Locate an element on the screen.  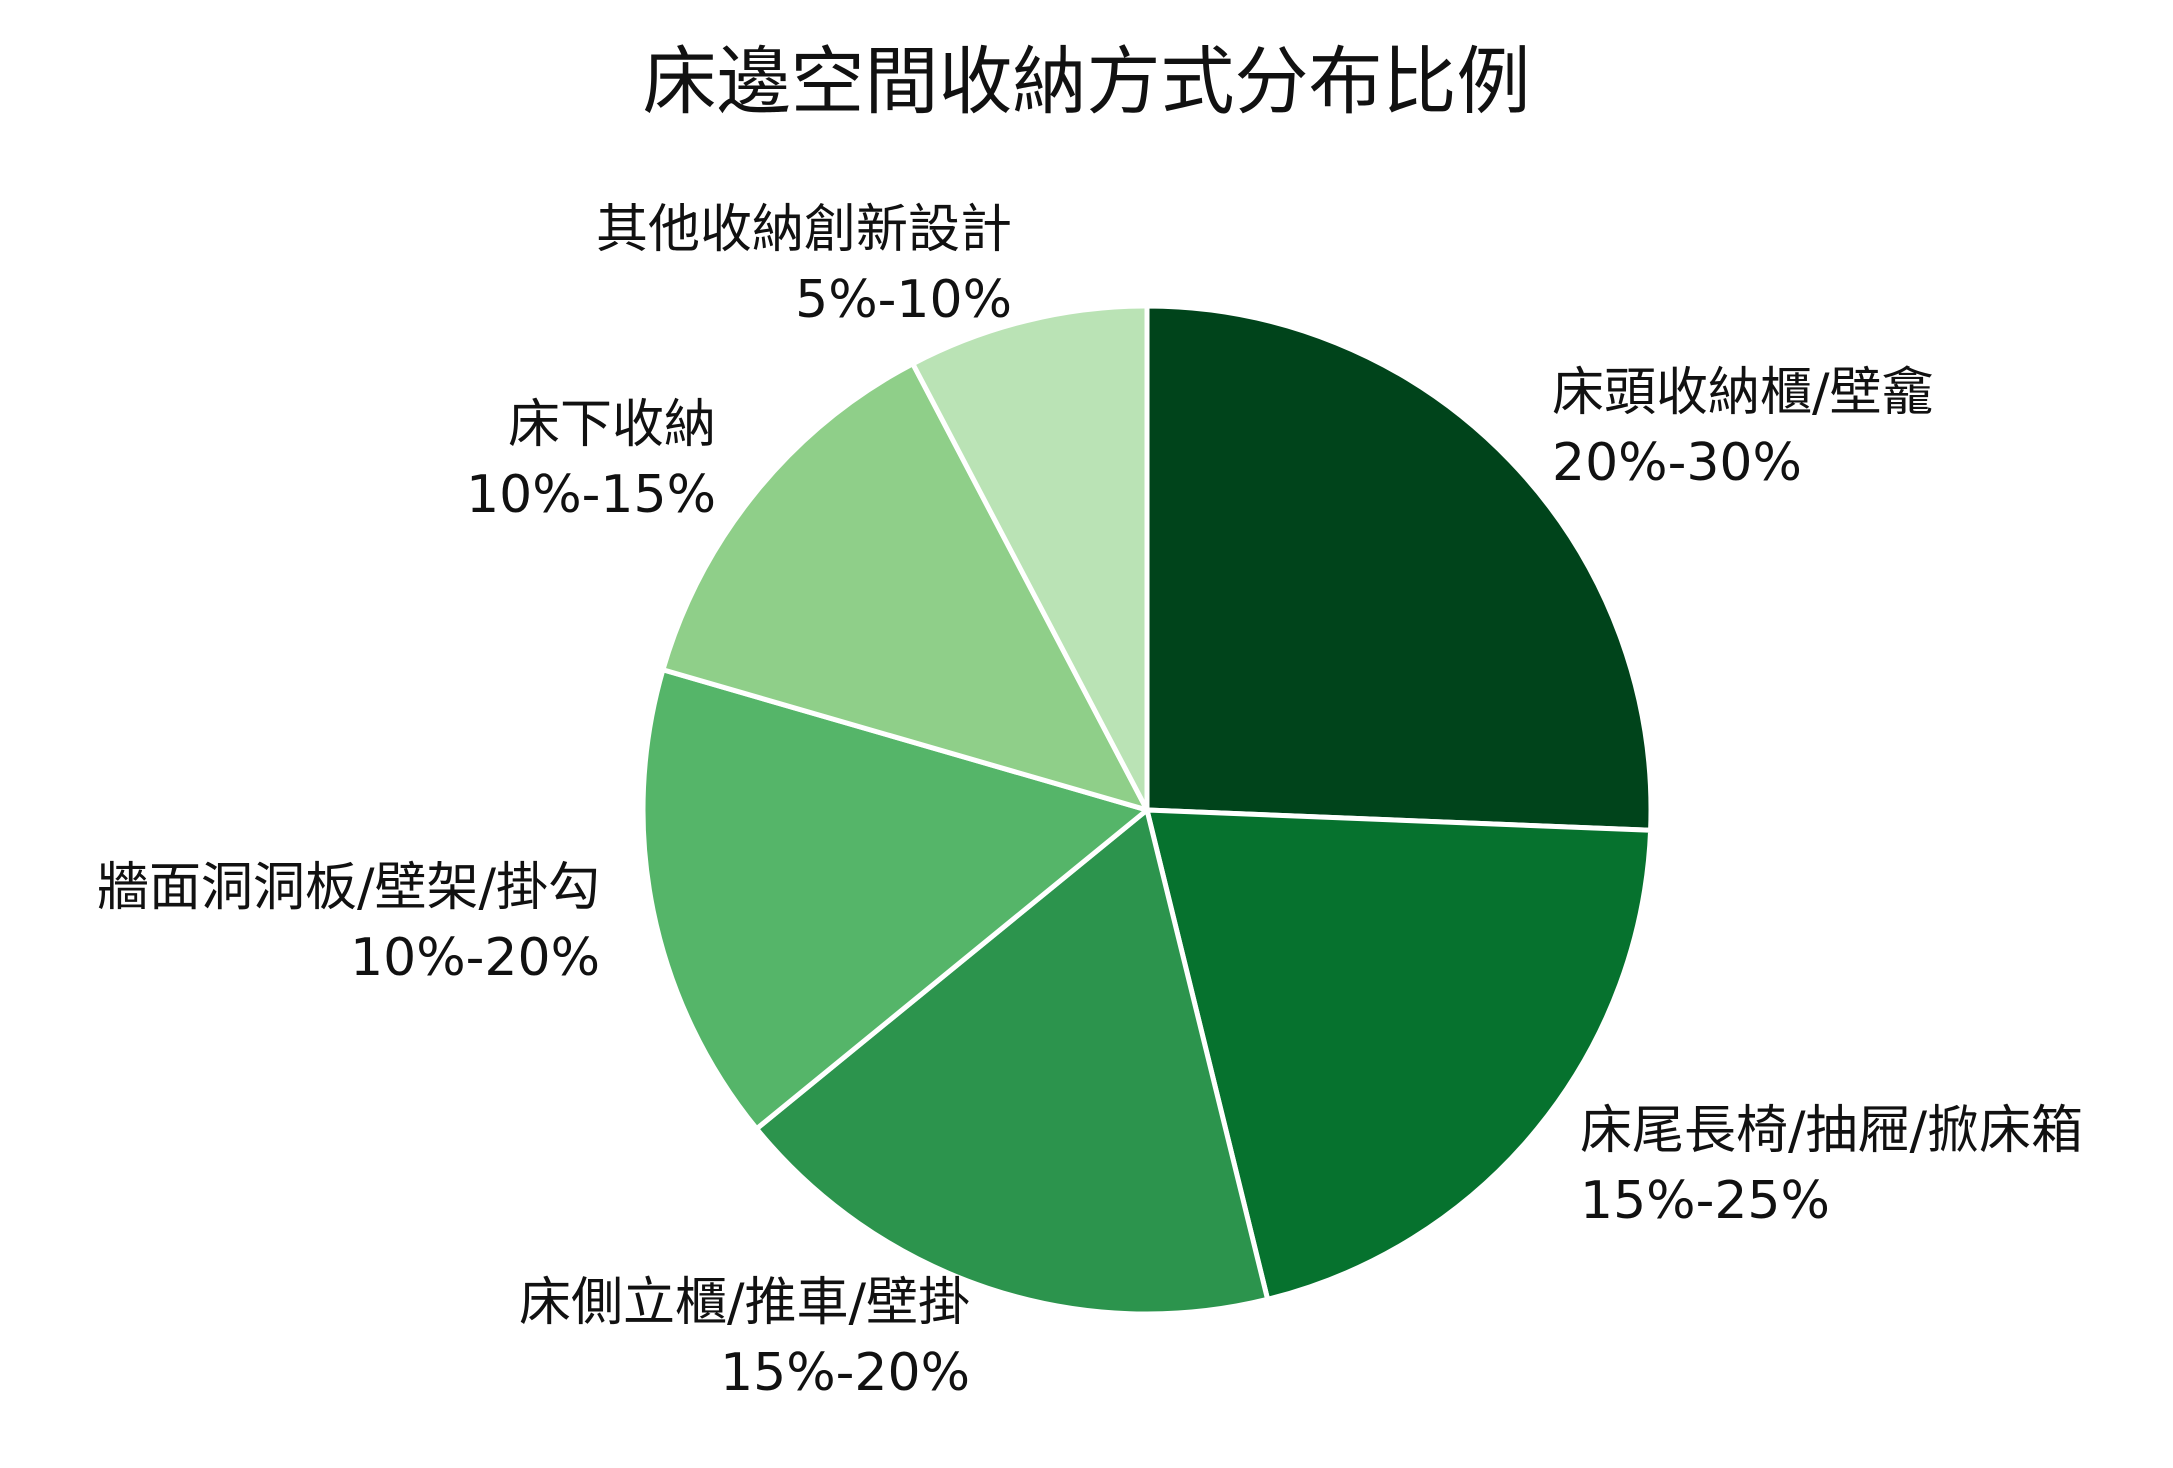
slice-label-4: 牆面洞洞板/壁架/掛勾 is located at coordinates (348, 888).